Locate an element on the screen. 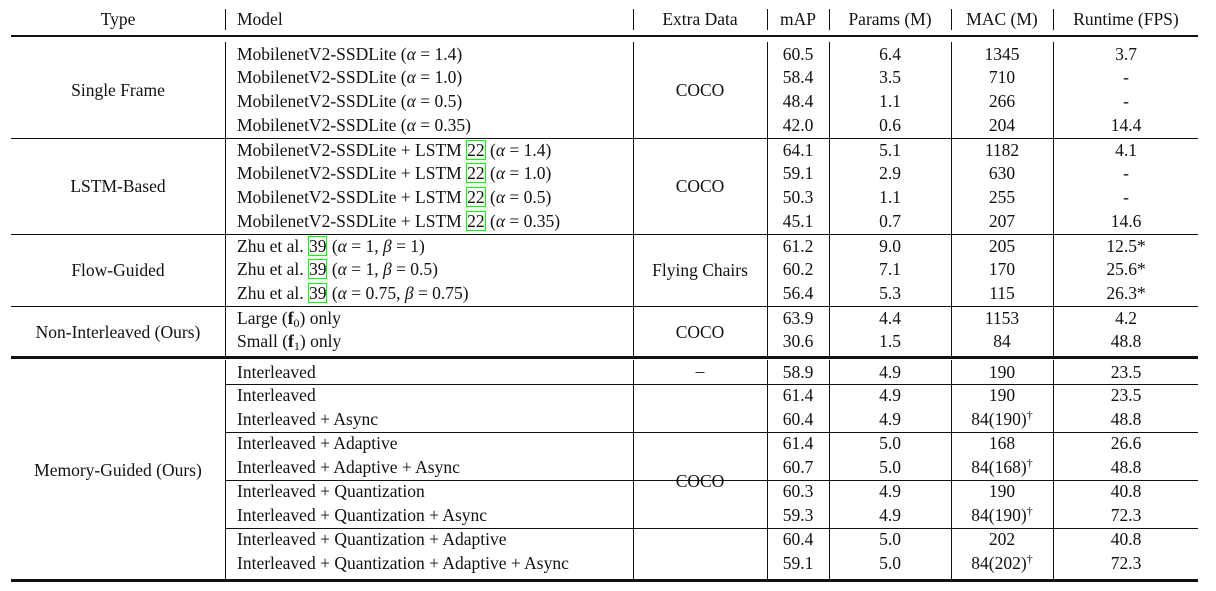 The height and width of the screenshot is (591, 1216). mac-value: 84(202)† is located at coordinates (1002, 563).